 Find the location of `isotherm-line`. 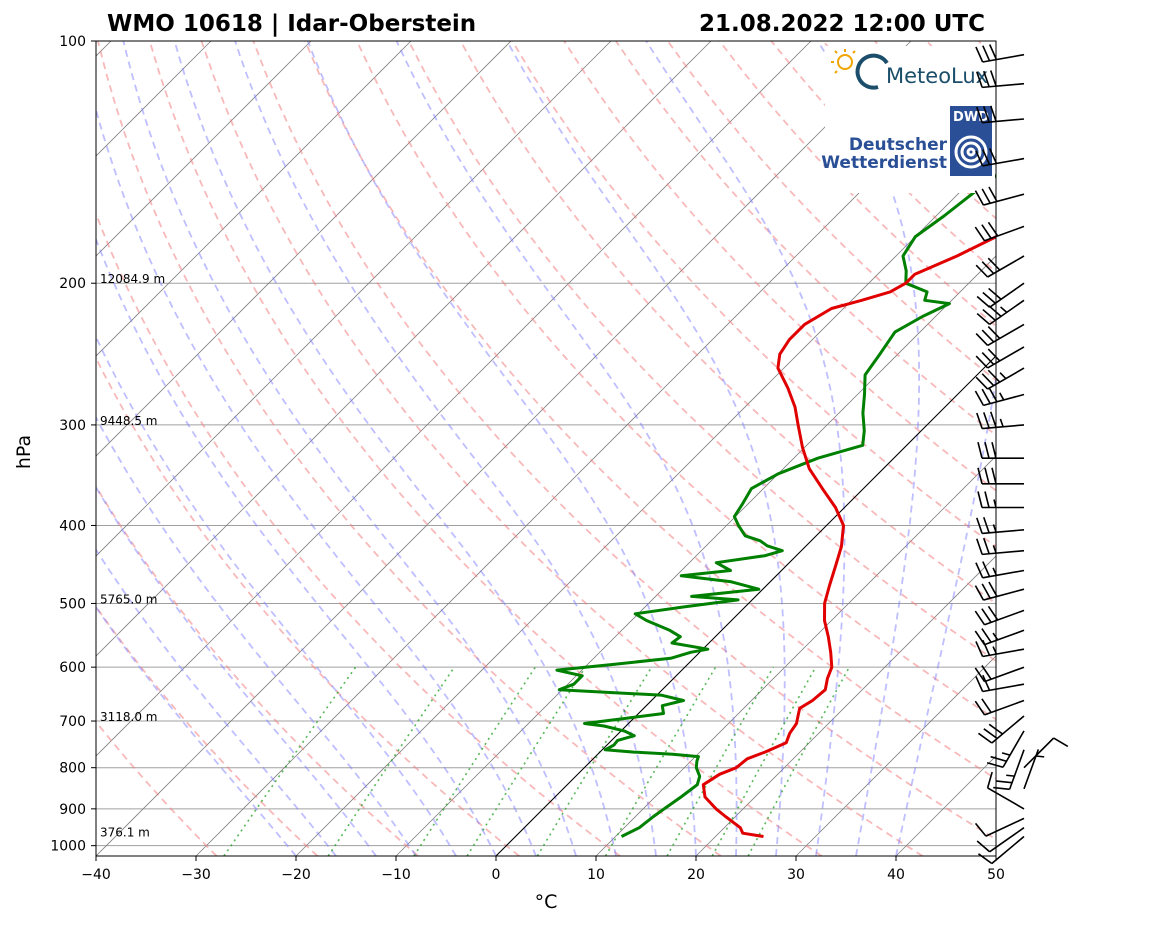

isotherm-line is located at coordinates (845, 705).